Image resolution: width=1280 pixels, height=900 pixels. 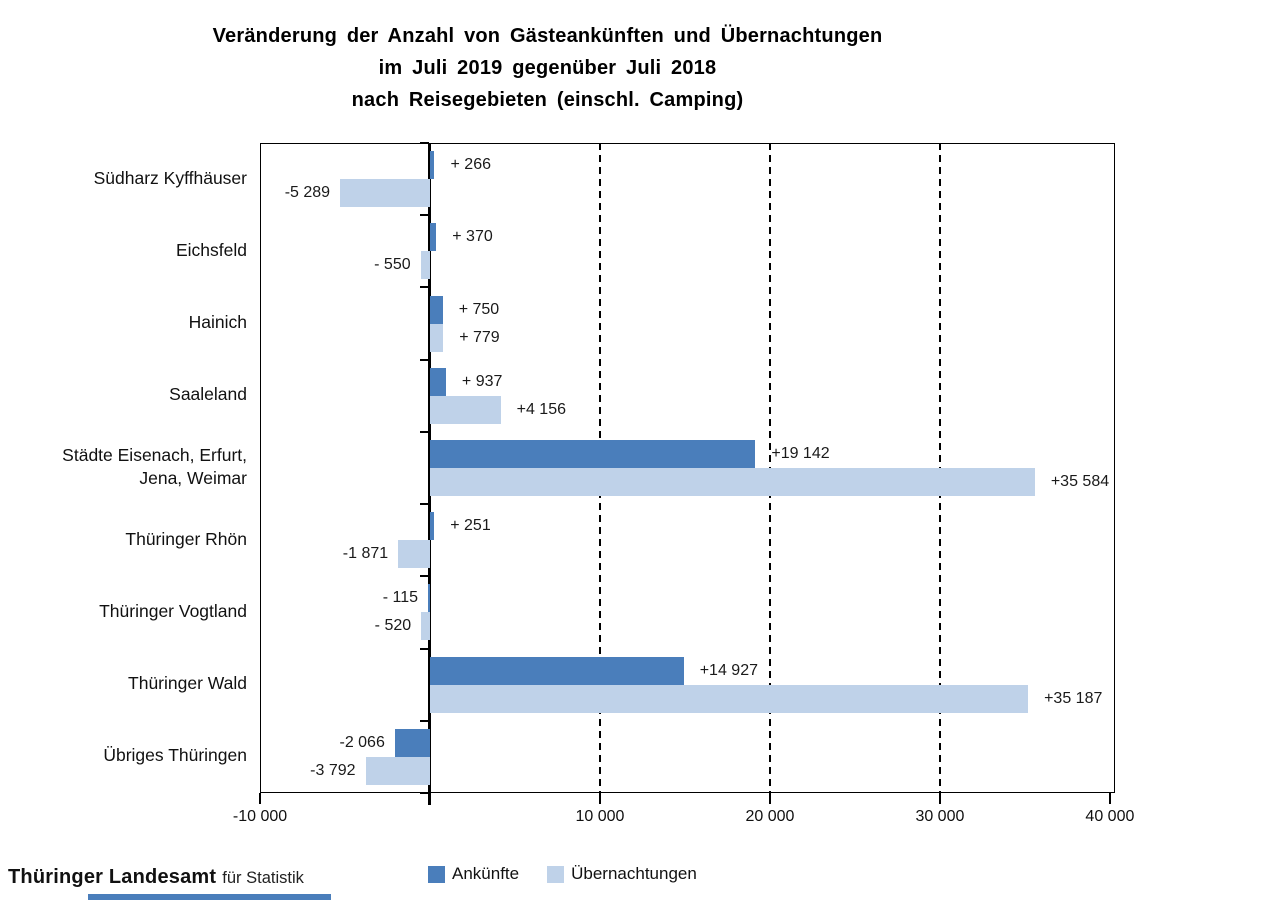 I want to click on category-label: Eichsfeld, so click(x=211, y=249).